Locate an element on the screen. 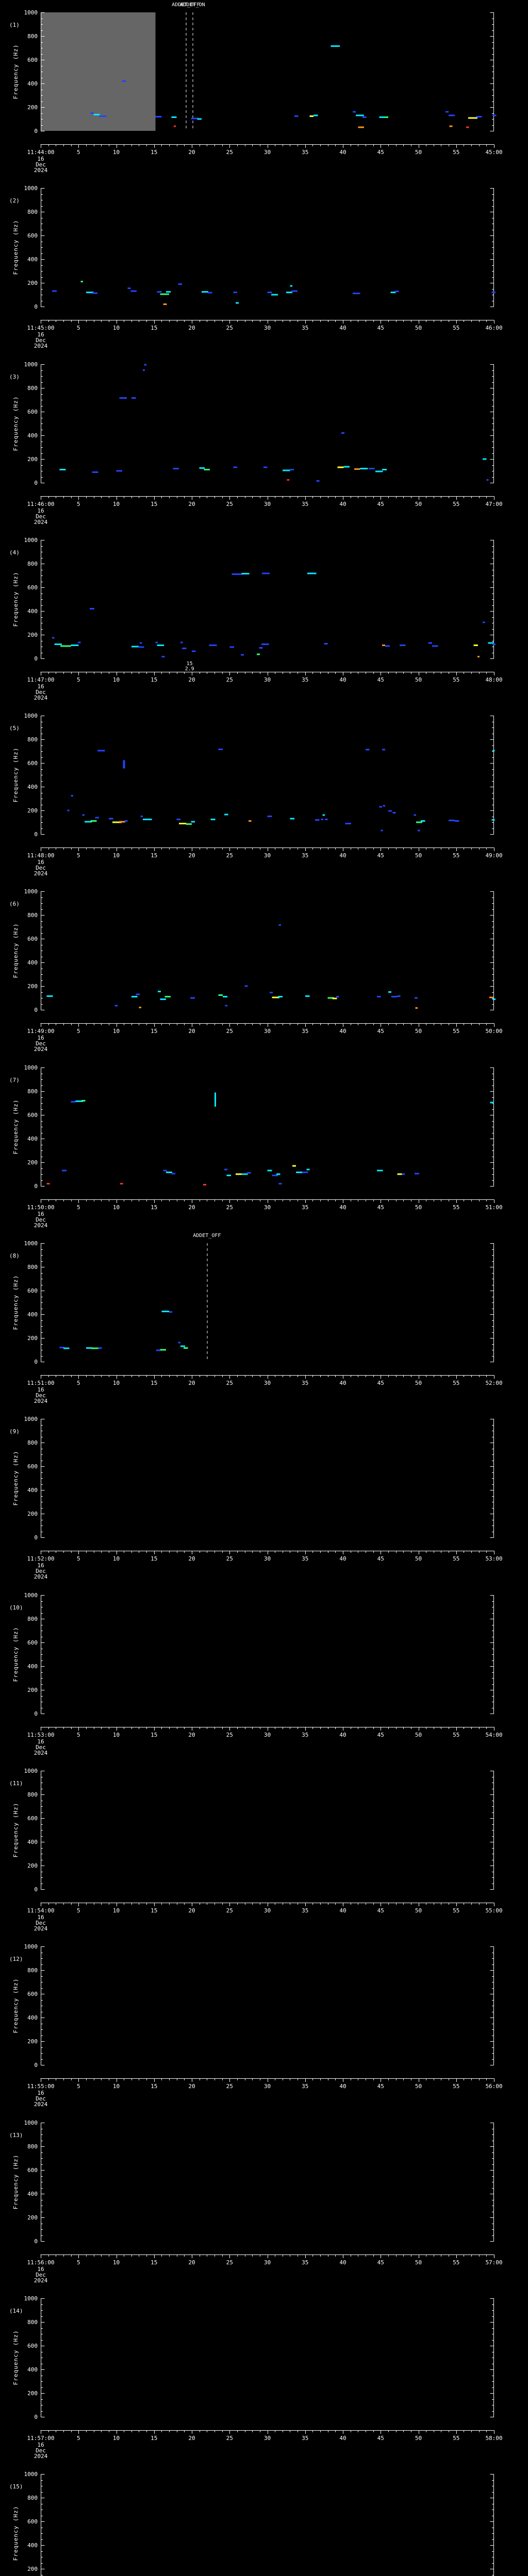 This screenshot has height=2576, width=528. missing-data-masks is located at coordinates (98, 71).